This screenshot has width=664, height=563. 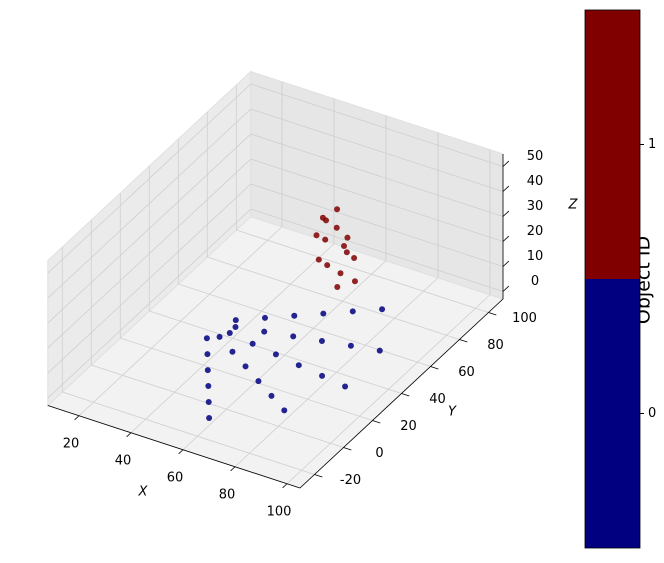 What do you see at coordinates (535, 281) in the screenshot?
I see `z-tick-label: 0` at bounding box center [535, 281].